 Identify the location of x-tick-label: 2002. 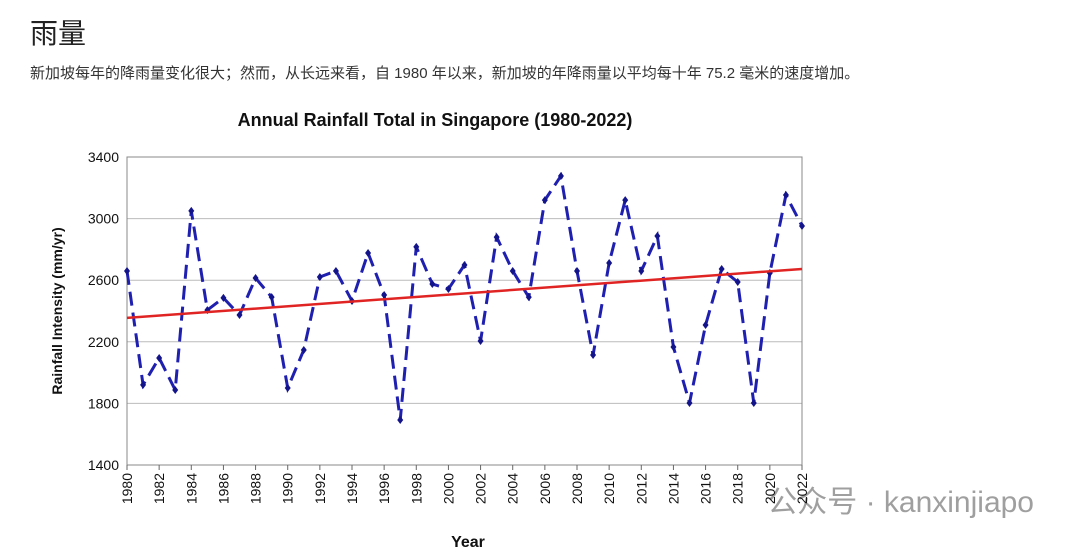
(481, 488).